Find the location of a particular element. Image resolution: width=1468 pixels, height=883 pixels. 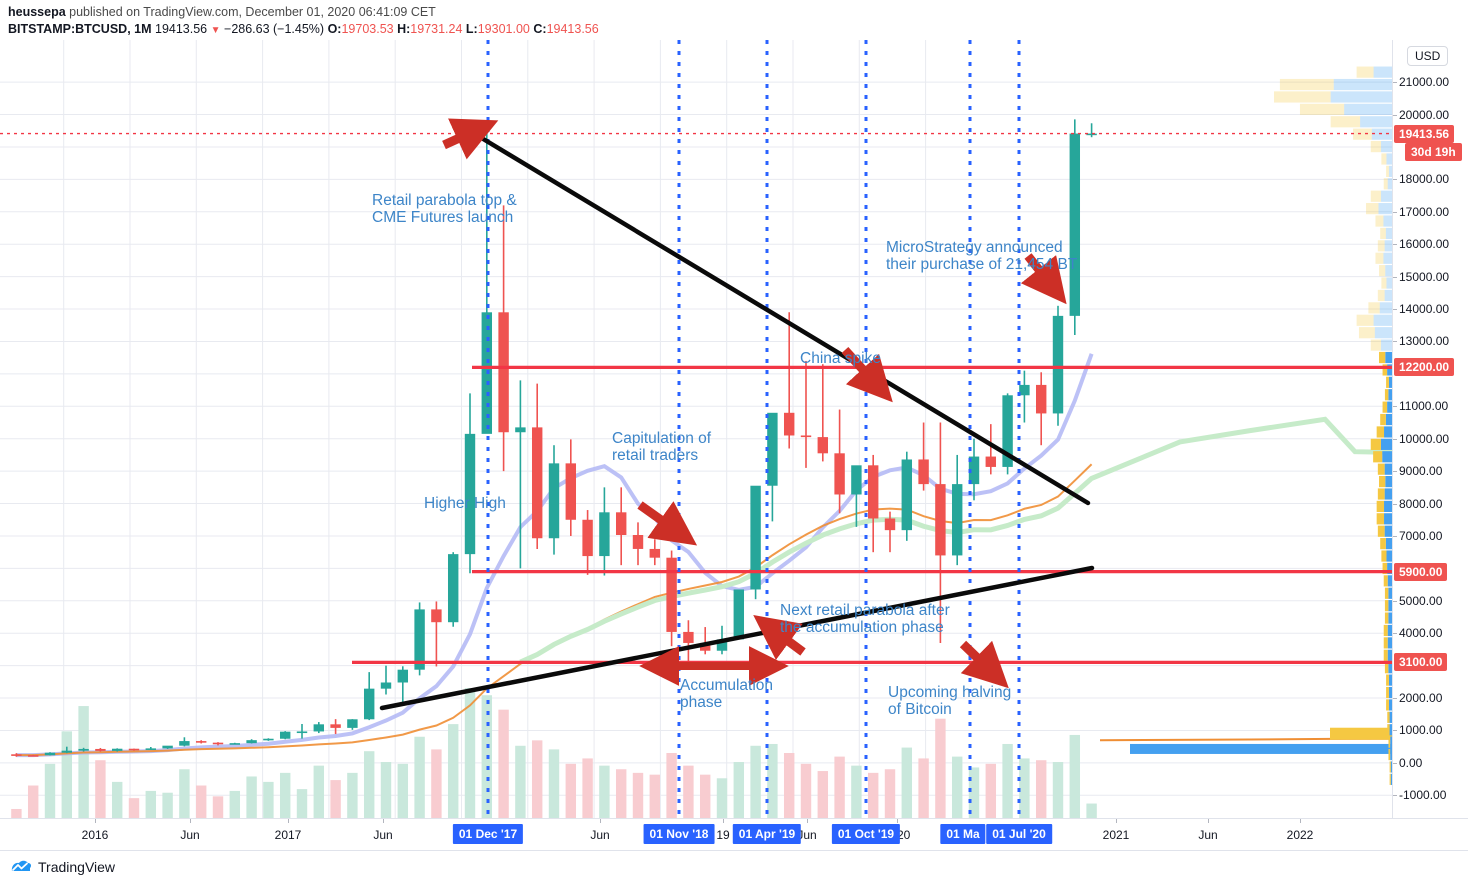

price-tick-label: 13000.00 is located at coordinates (1421, 341).